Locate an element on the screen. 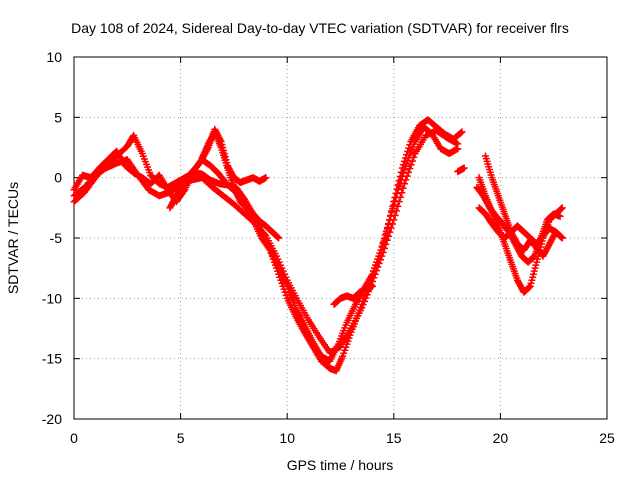 The width and height of the screenshot is (640, 480). y-tick-label: -5 is located at coordinates (56, 238).